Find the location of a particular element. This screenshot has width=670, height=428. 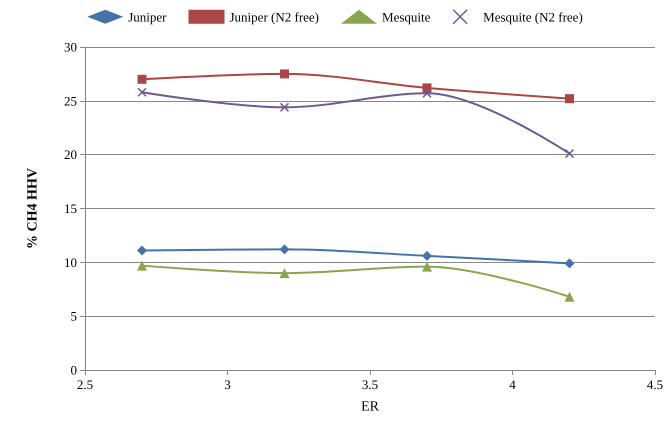

y-axis-title: % CH4 HHV is located at coordinates (33, 208).